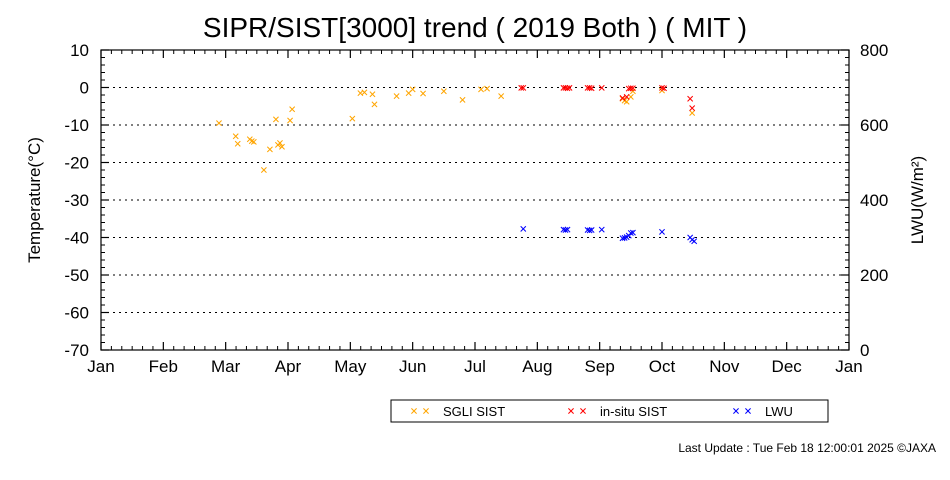  Describe the element at coordinates (226, 366) in the screenshot. I see `x-tick-label: Mar` at that location.